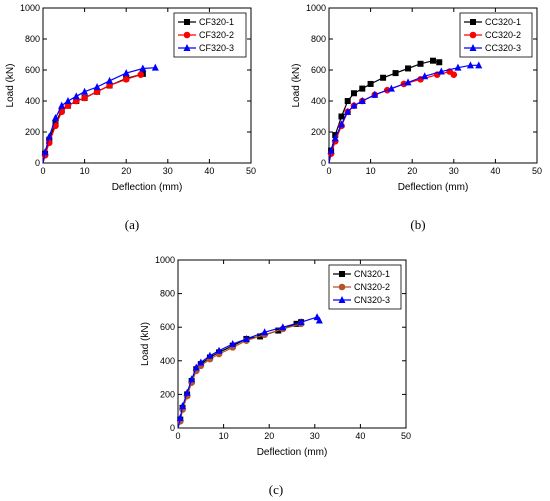  Describe the element at coordinates (417, 224) in the screenshot. I see `panel-label: (b)` at that location.